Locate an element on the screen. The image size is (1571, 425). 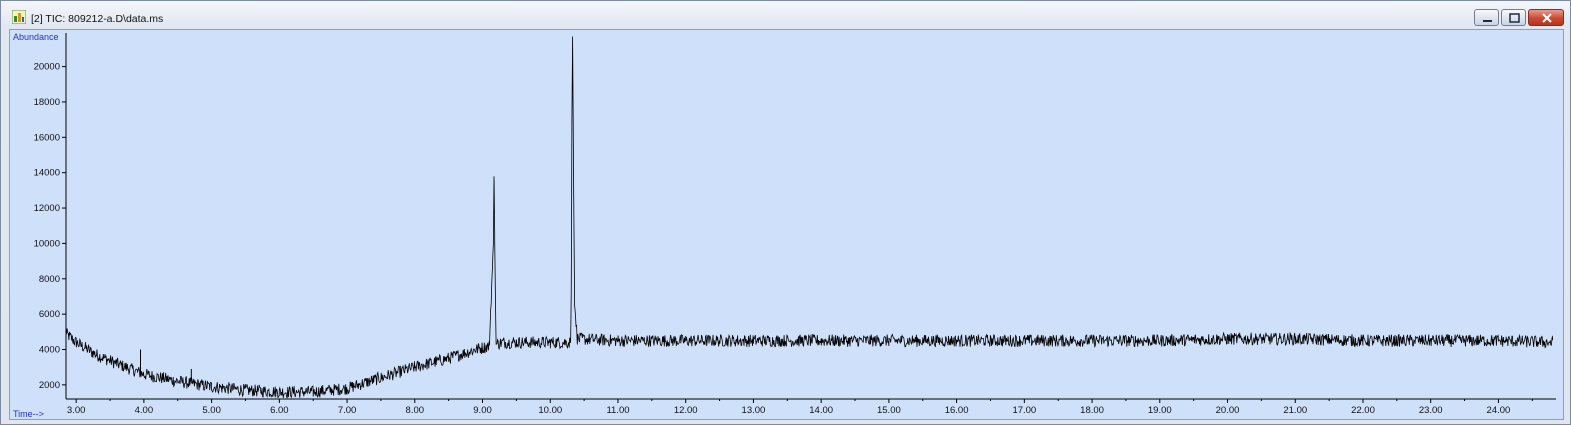
y-tick-label: 10000 is located at coordinates (47, 243).